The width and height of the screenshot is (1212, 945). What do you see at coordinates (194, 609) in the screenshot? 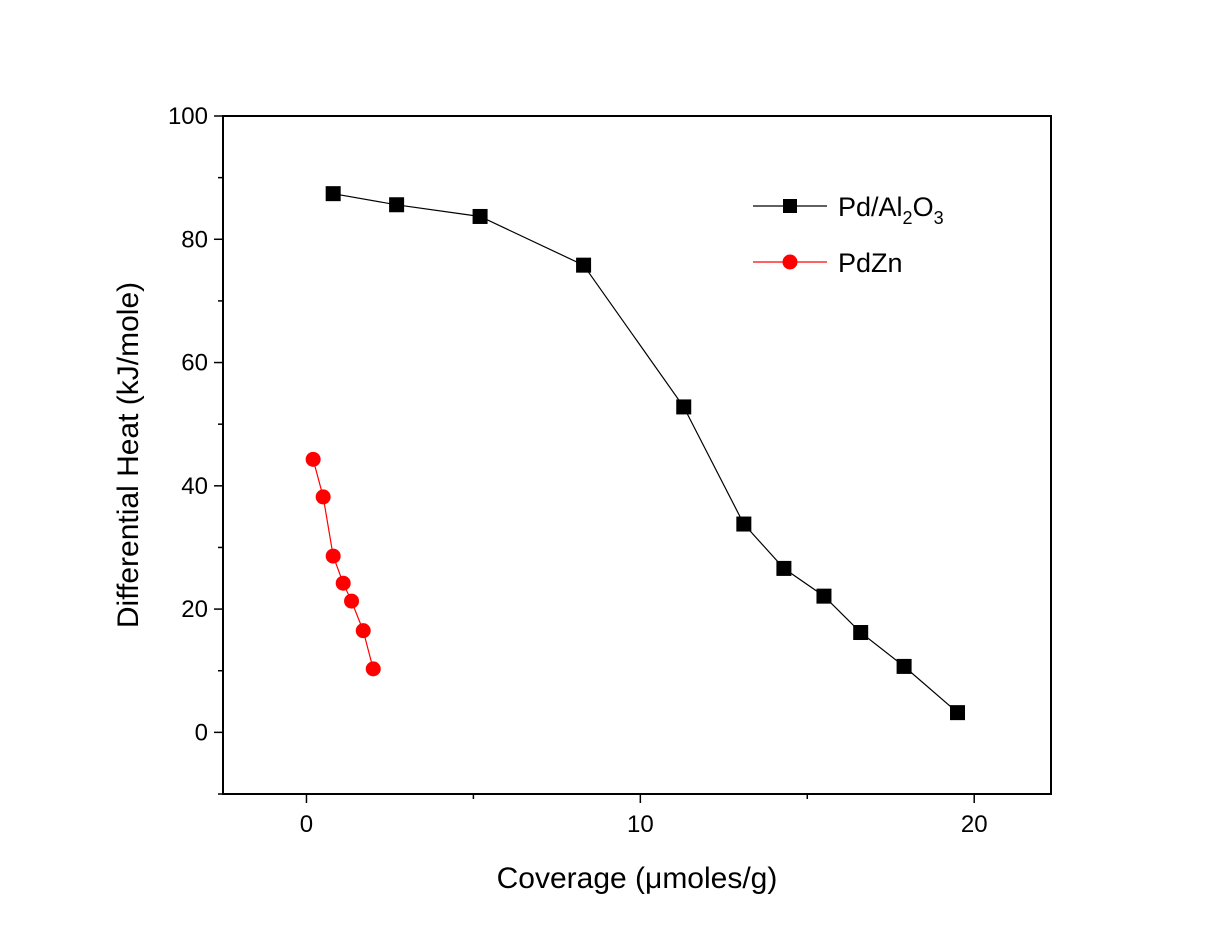
I see `y-tick-label: 20` at bounding box center [194, 609].